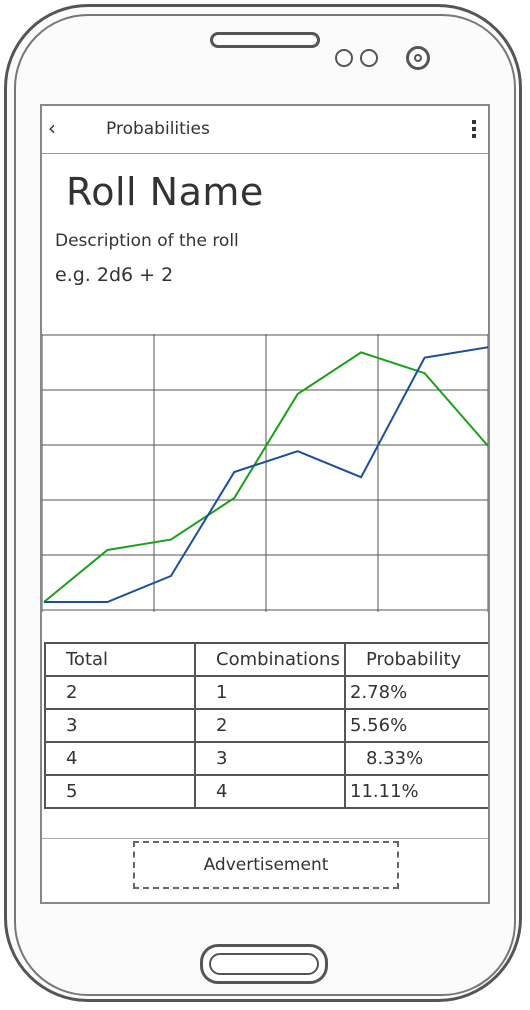  Describe the element at coordinates (120, 758) in the screenshot. I see `cell-total: 4` at that location.